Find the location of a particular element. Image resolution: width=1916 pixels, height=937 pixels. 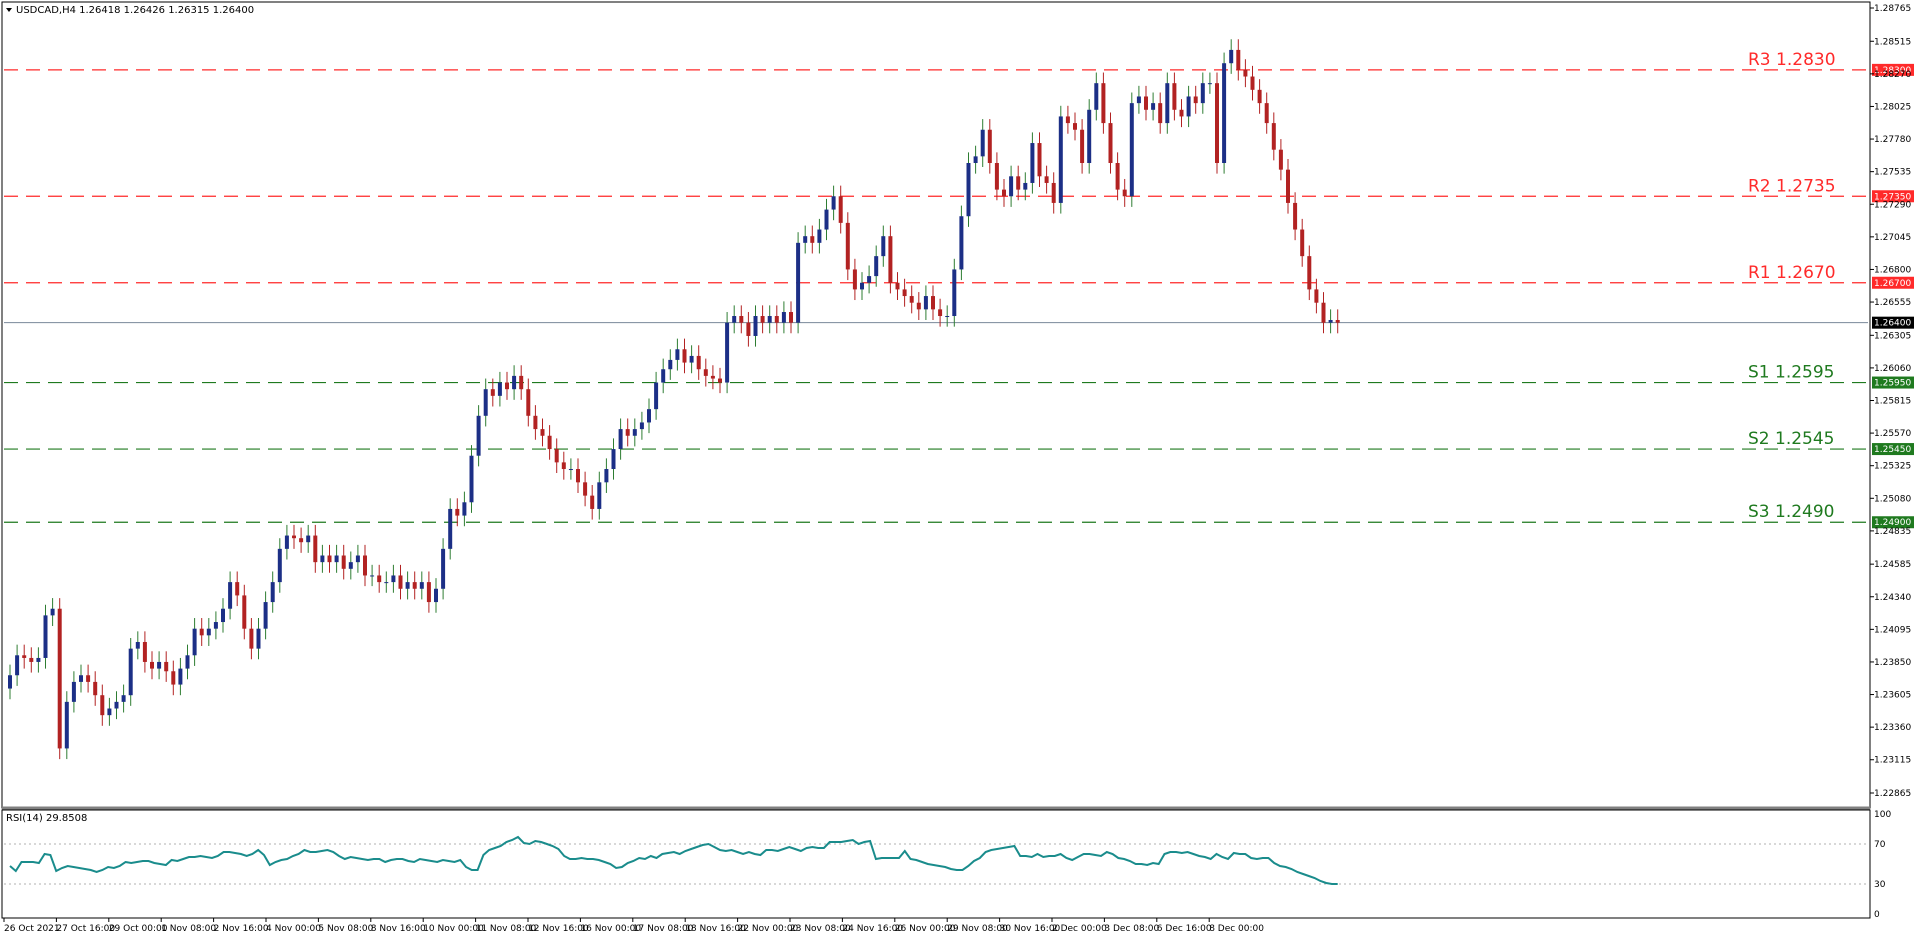

price-tick-label: 1.26800 is located at coordinates (1892, 270).